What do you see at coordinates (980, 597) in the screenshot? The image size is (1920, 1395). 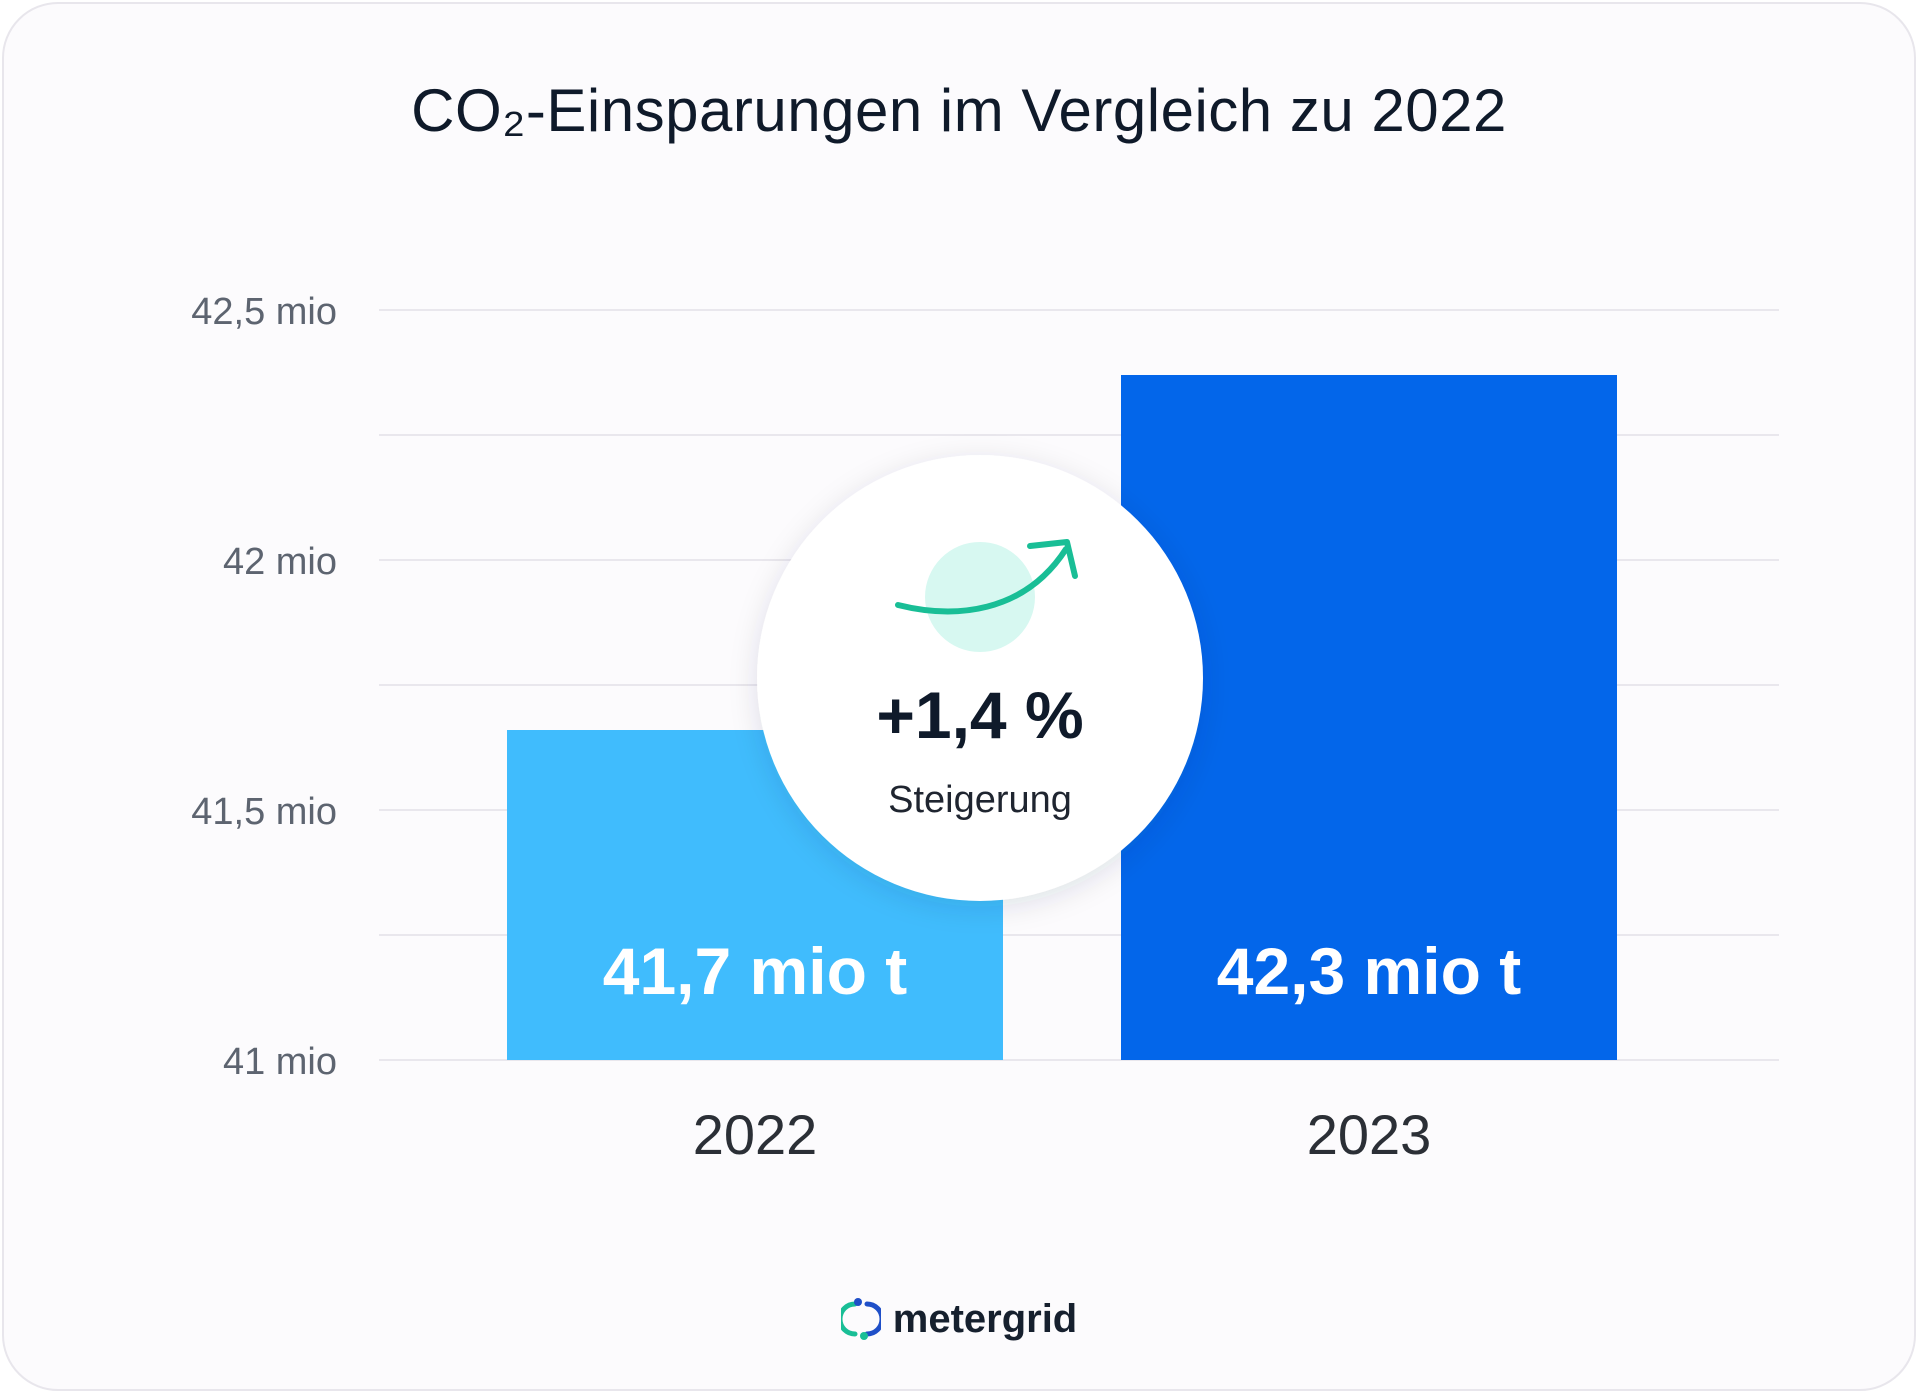 I see `arrow-background-circle` at bounding box center [980, 597].